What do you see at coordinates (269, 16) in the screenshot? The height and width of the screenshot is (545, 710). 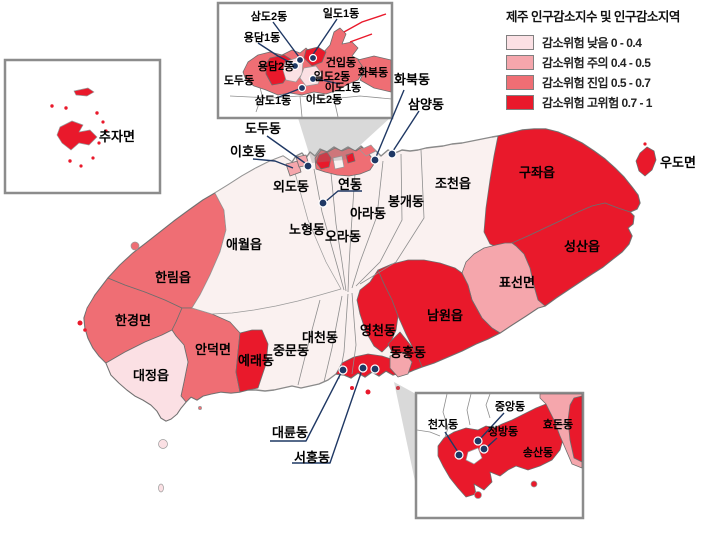 I see `label-inset-samdo2: 삼도2동` at bounding box center [269, 16].